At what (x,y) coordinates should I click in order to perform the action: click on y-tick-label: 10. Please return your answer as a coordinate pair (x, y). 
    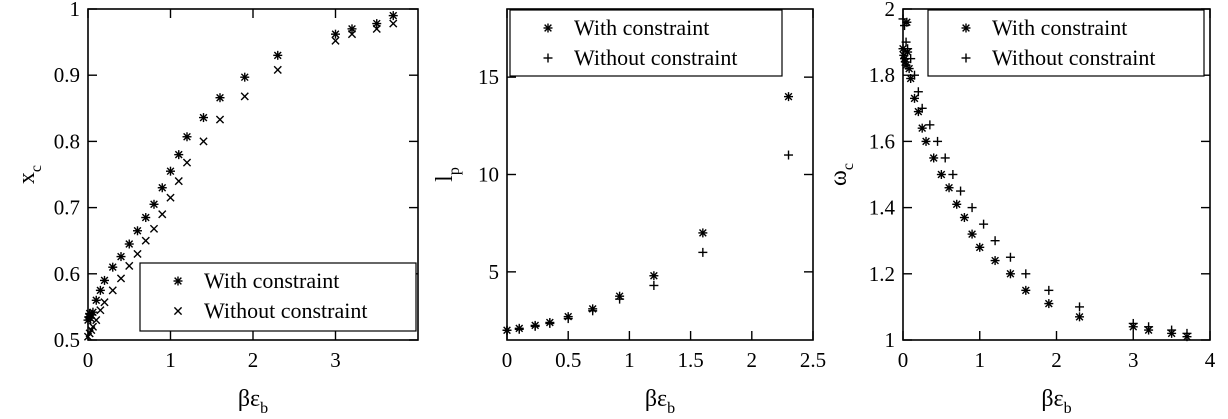
    Looking at the image, I should click on (488, 175).